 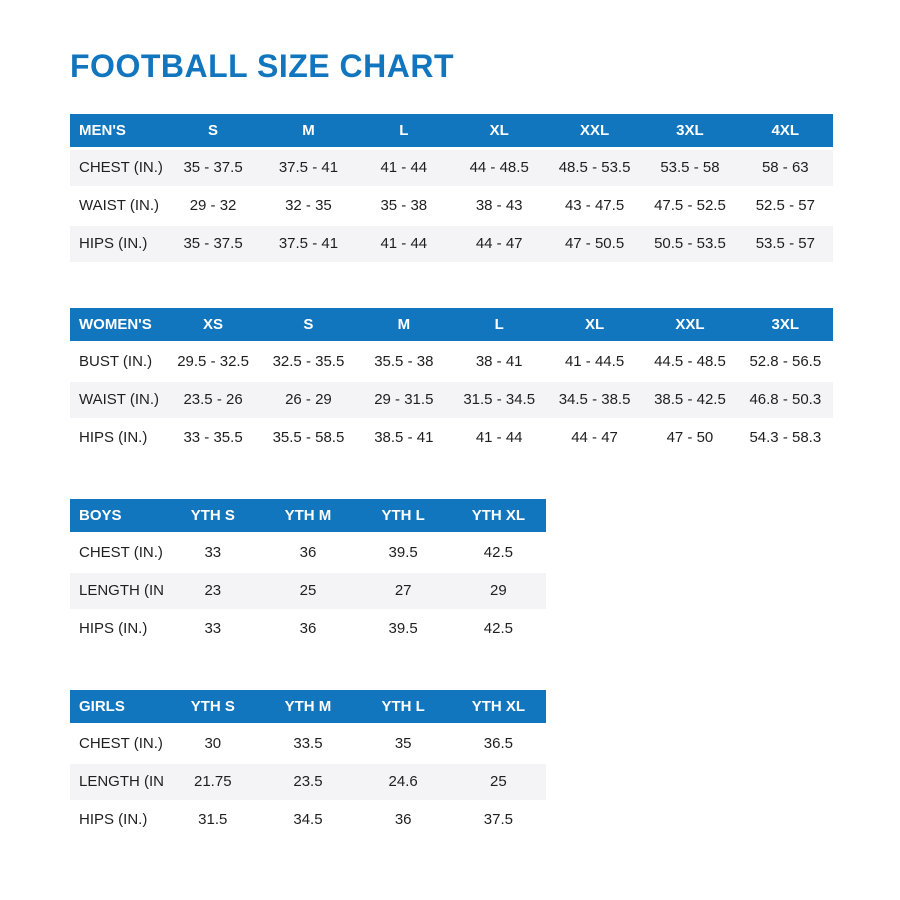 I want to click on womens-header-size-l: L, so click(x=499, y=325).